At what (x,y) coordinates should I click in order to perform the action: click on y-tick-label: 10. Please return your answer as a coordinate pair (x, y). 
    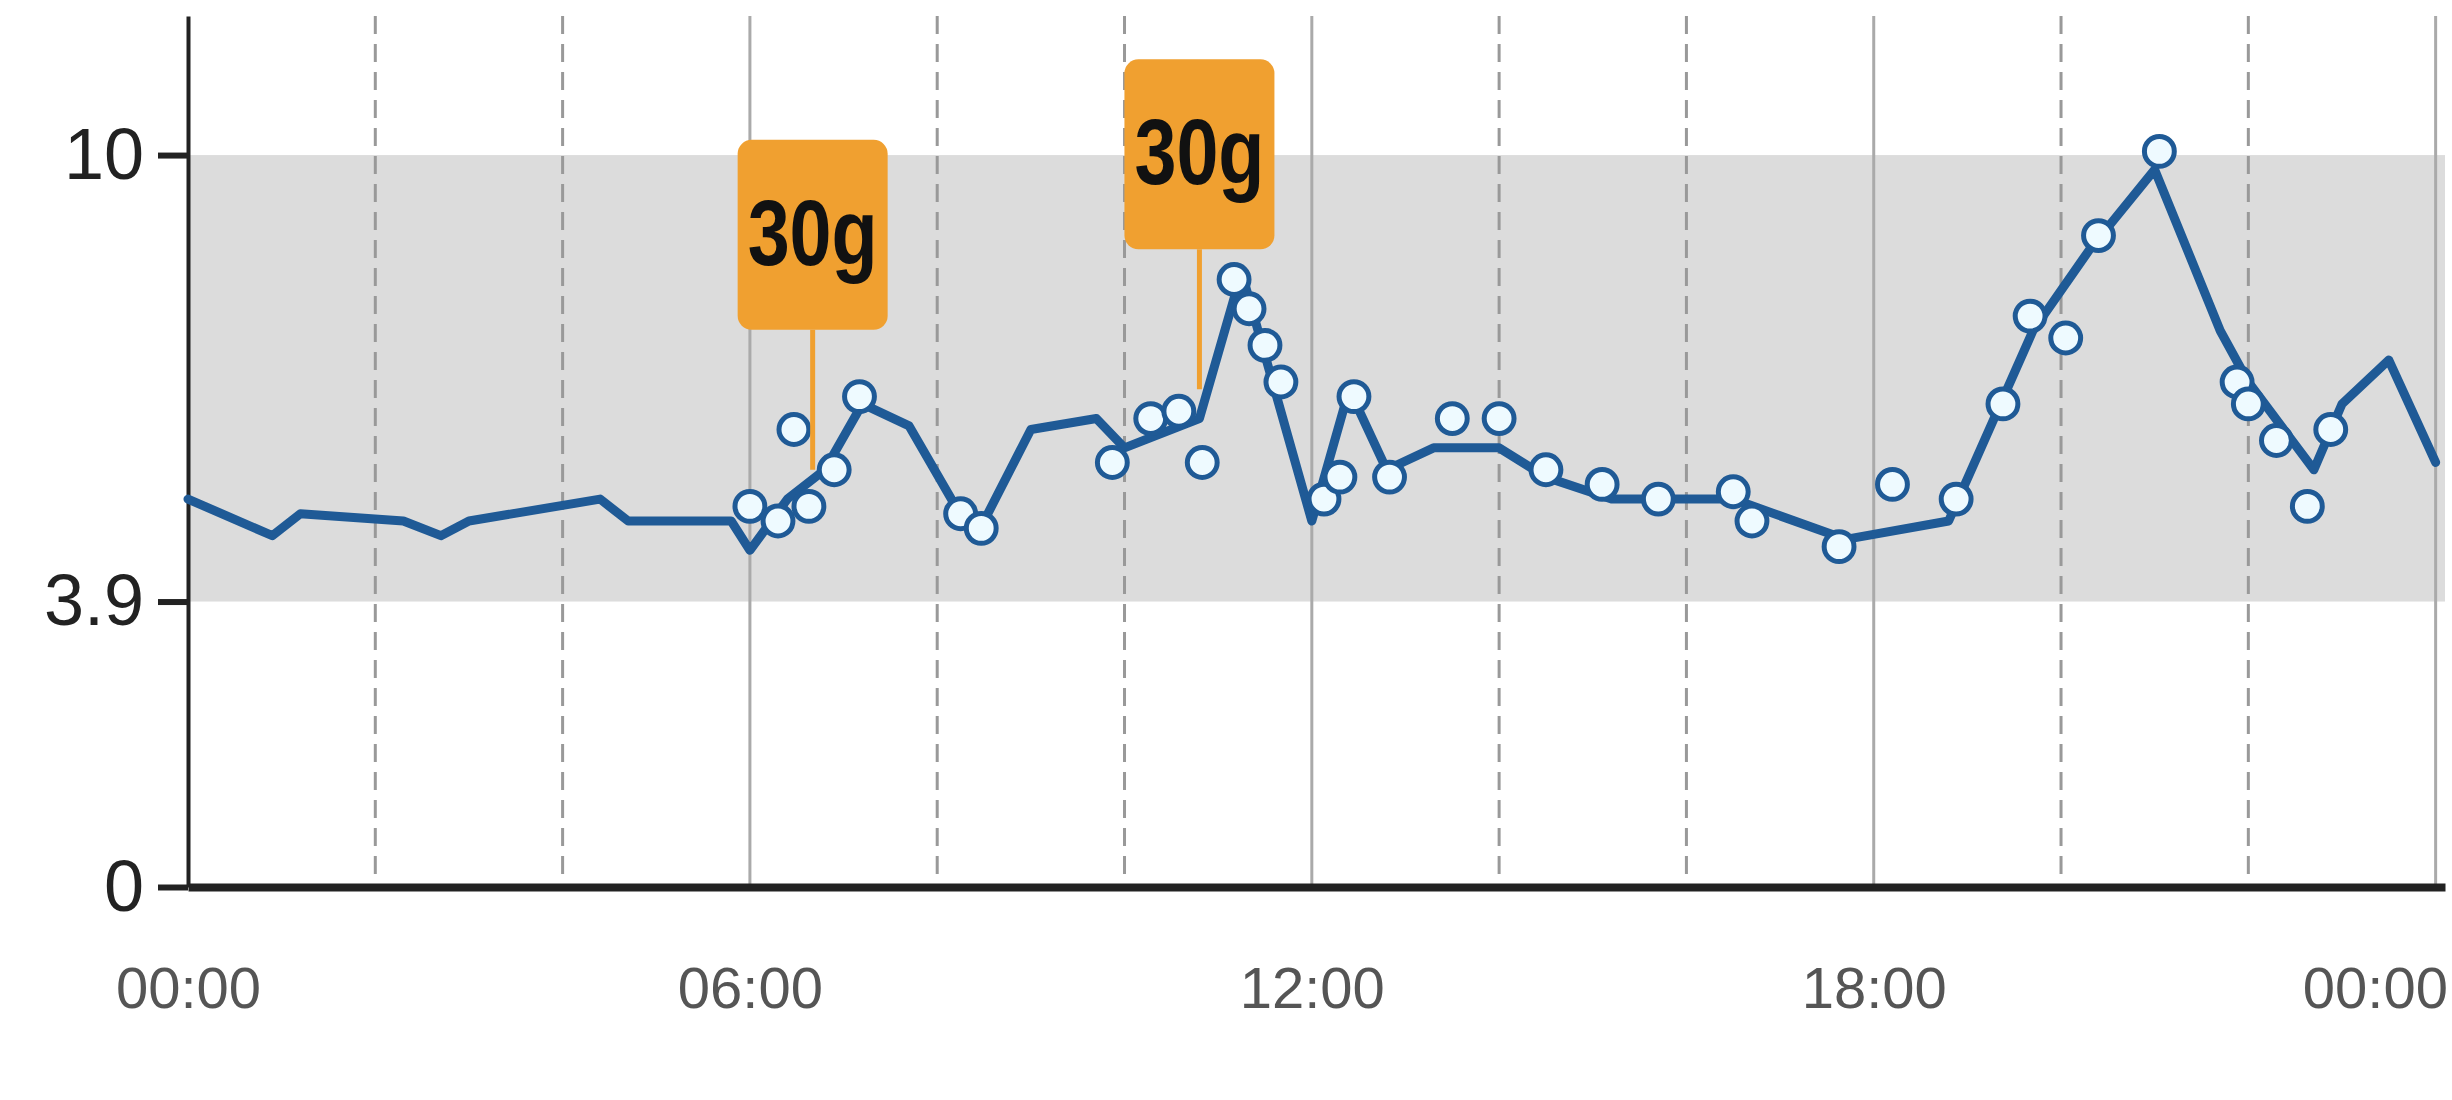
    Looking at the image, I should click on (103, 153).